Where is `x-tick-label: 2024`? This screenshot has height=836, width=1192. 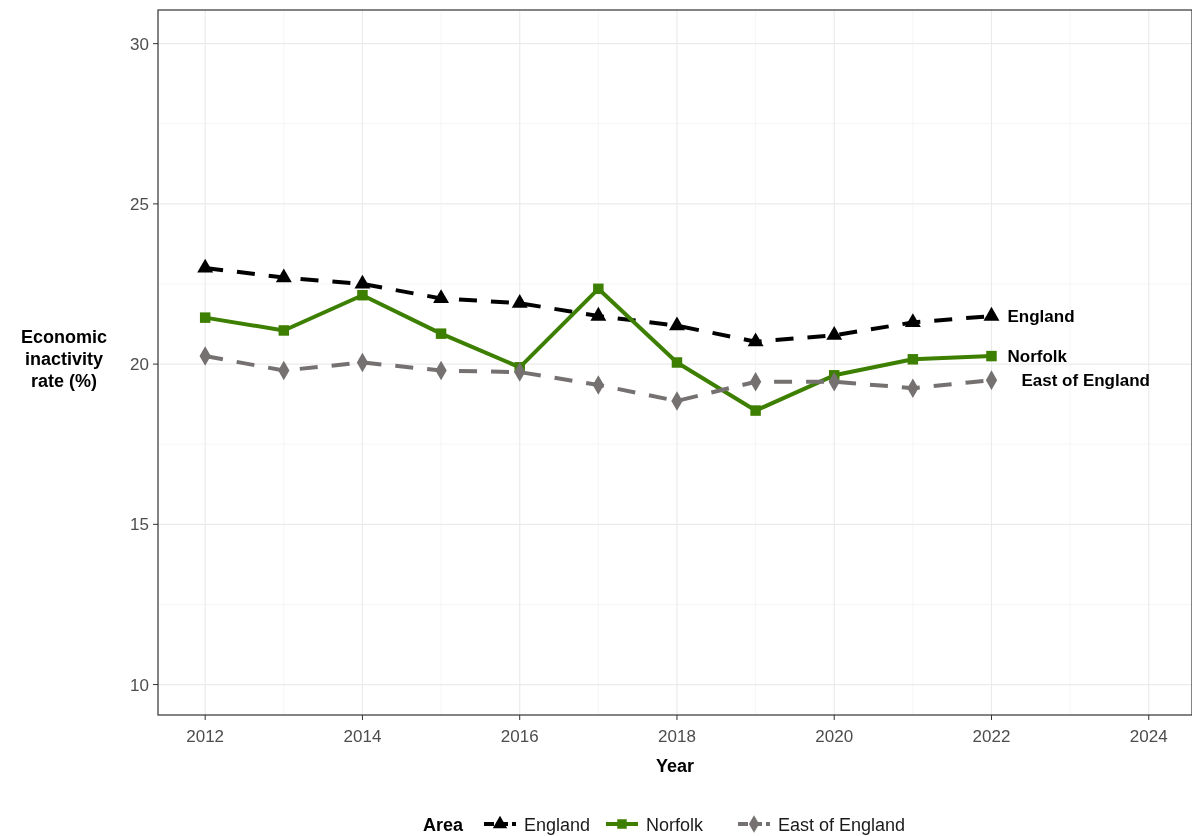
x-tick-label: 2024 is located at coordinates (1148, 736).